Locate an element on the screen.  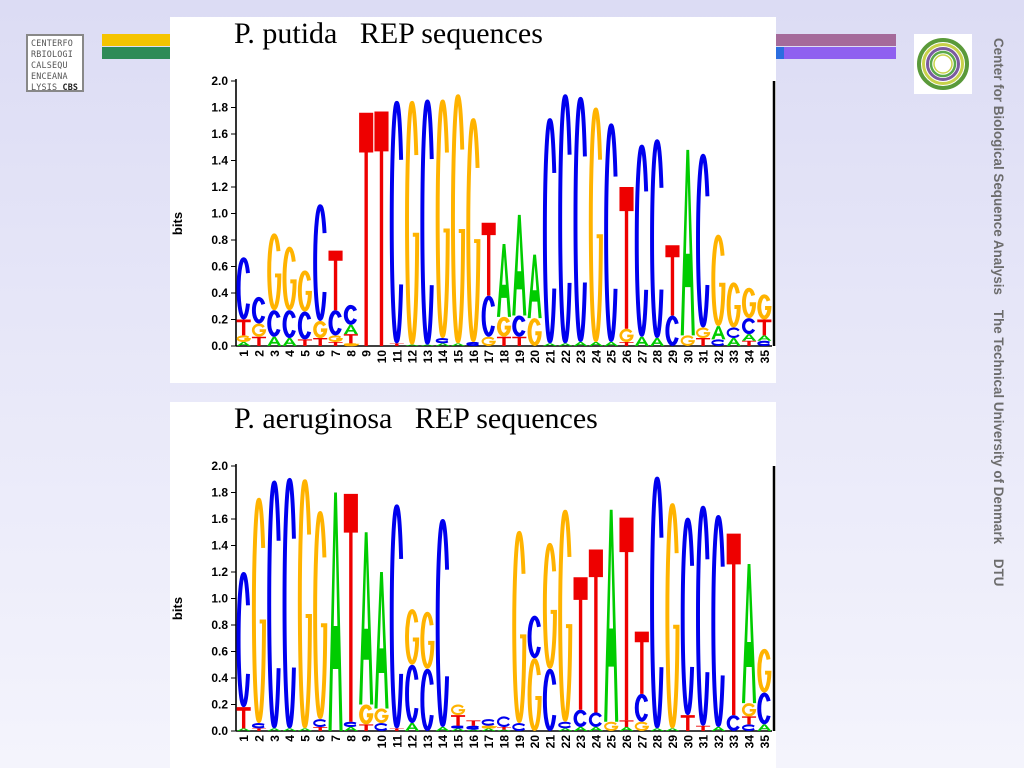
x-tick-label: 9 is located at coordinates (367, 353).